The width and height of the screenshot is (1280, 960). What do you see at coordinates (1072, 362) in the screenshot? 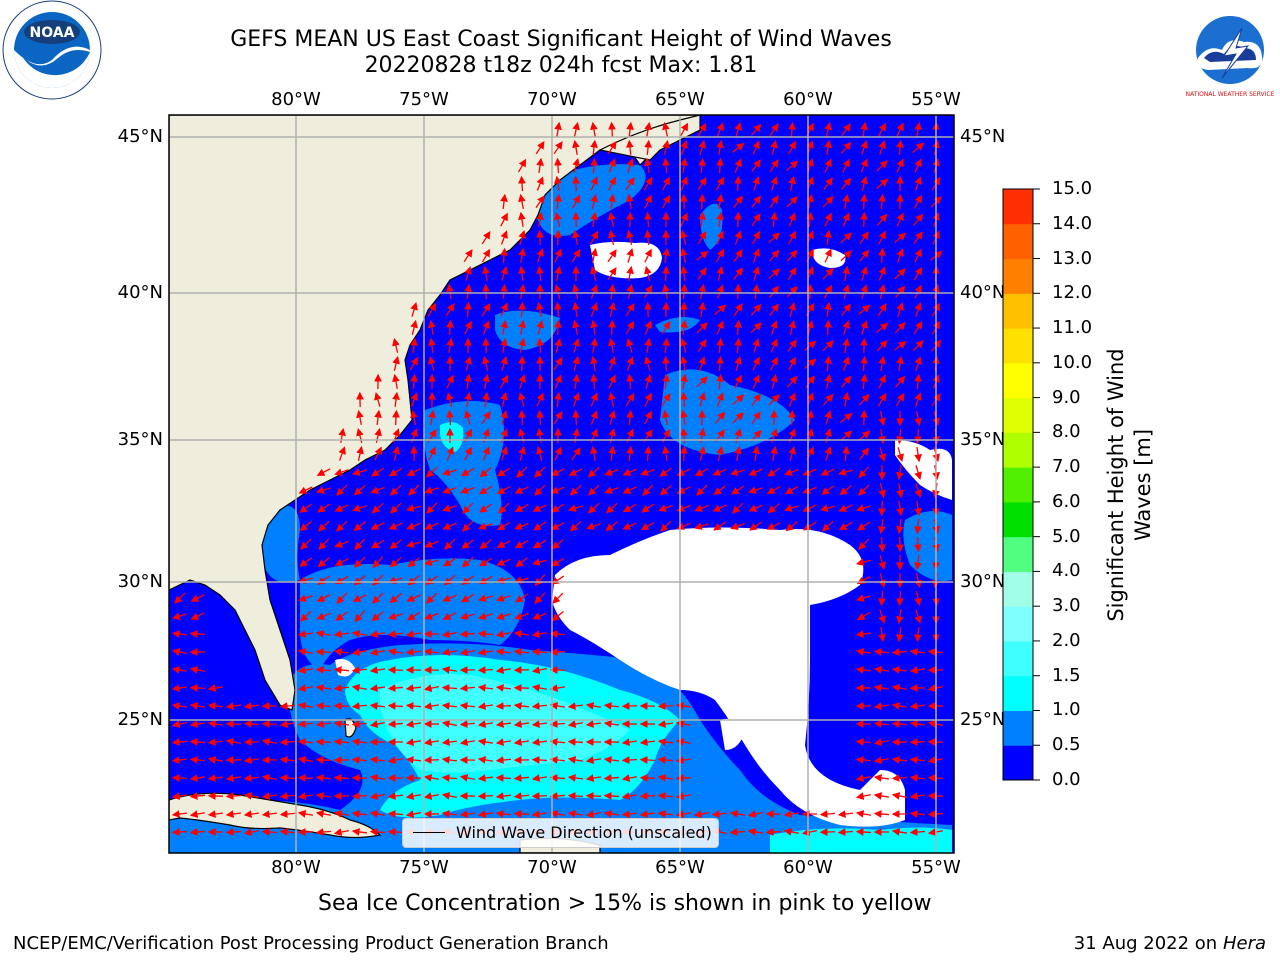
I see `colorbar-tick-label: 10.0` at bounding box center [1072, 362].